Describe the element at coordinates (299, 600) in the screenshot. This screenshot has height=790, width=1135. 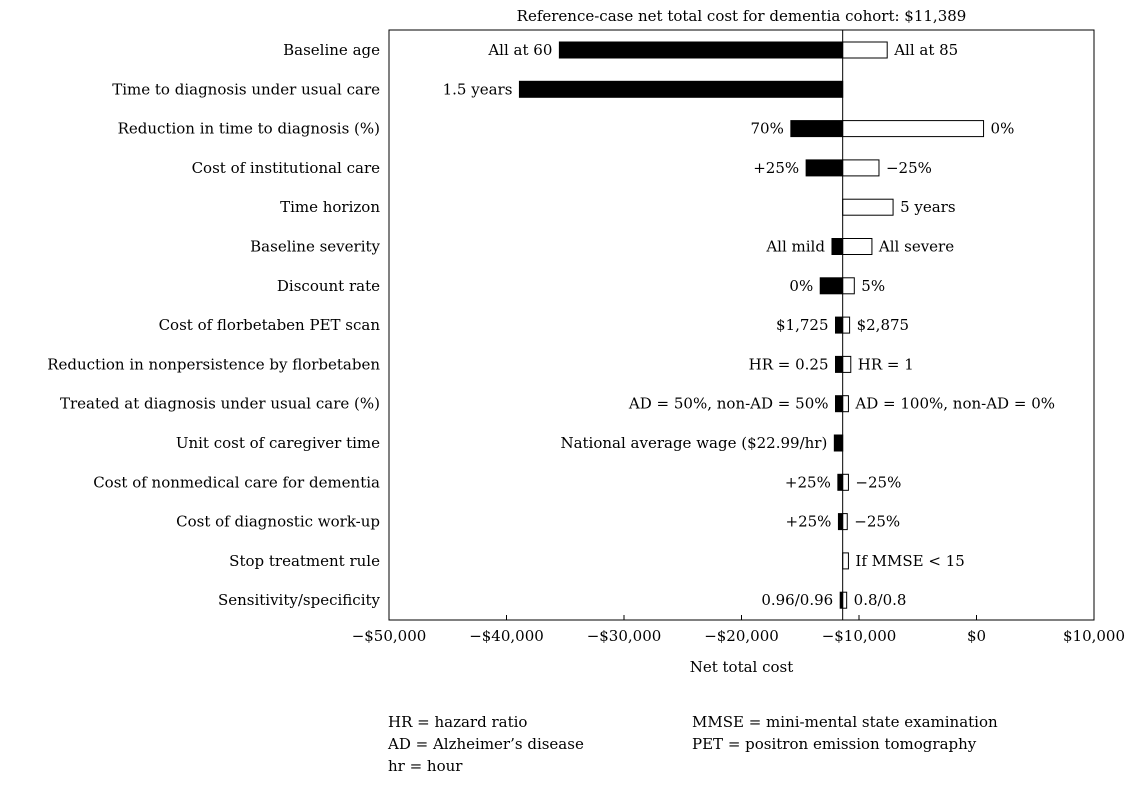
I see `category-label: Sensitivity/specificity` at that location.